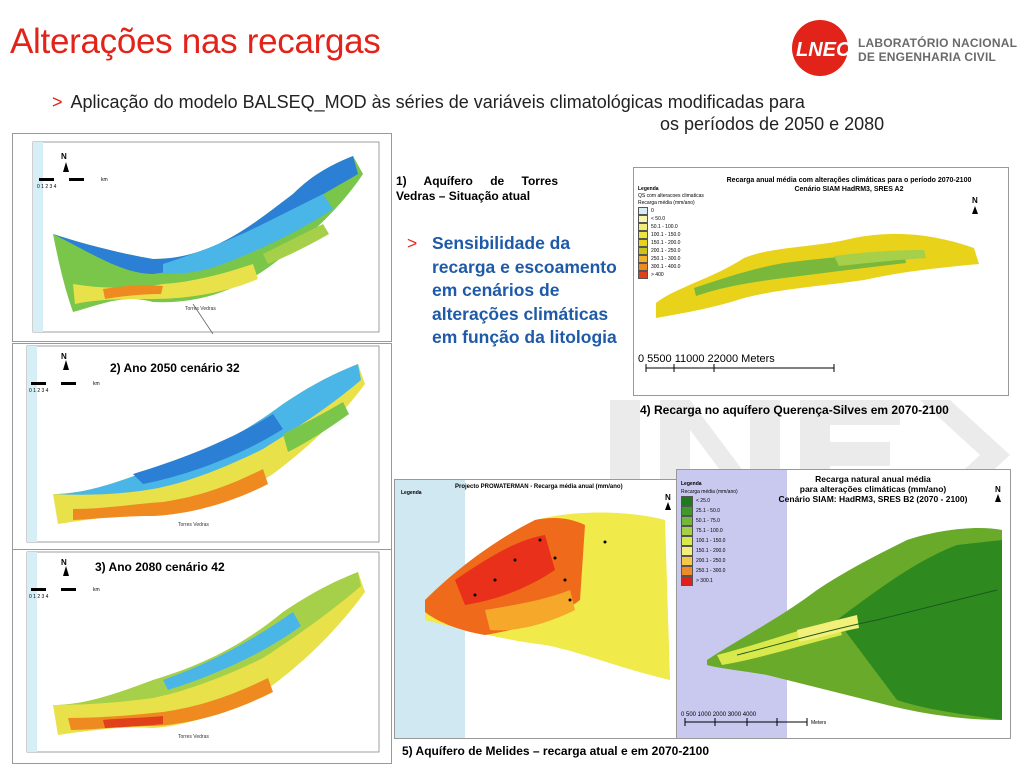 Image resolution: width=1024 pixels, height=768 pixels. I want to click on map4-graphic: N 0 5500 11000 22000 Meters, so click(808, 284).